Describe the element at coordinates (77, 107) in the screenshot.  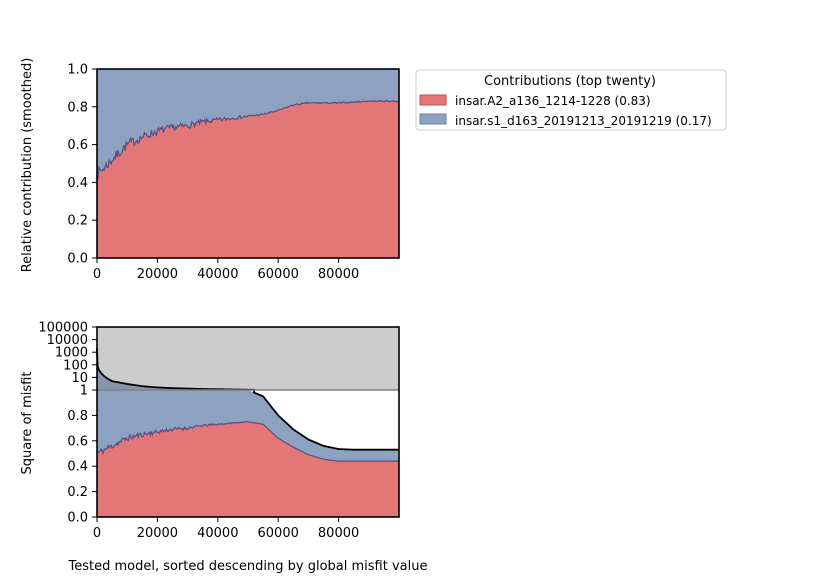
I see `top-ytick-label: 0.8` at that location.